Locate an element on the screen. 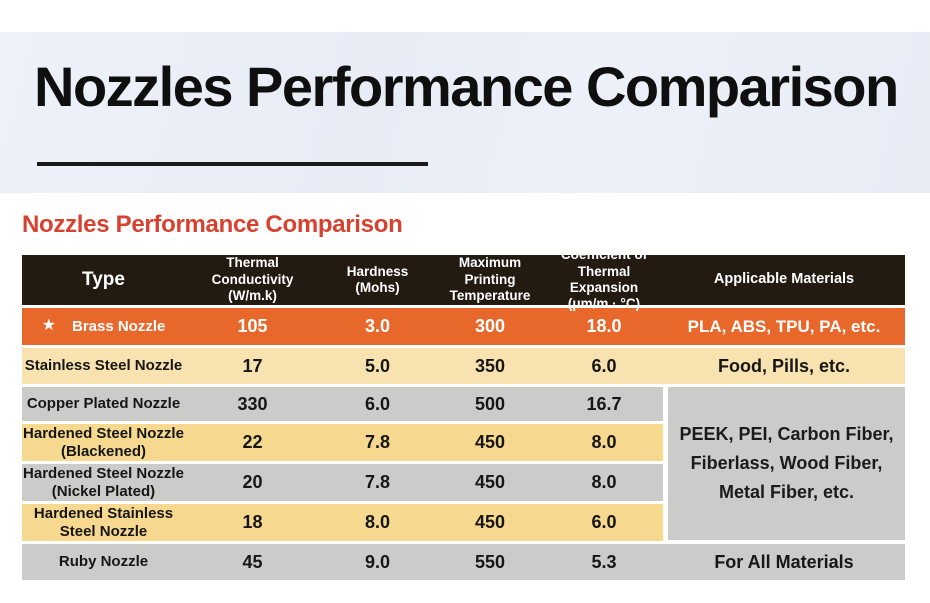 The width and height of the screenshot is (930, 603). cell-coefficient: 16.7 is located at coordinates (604, 404).